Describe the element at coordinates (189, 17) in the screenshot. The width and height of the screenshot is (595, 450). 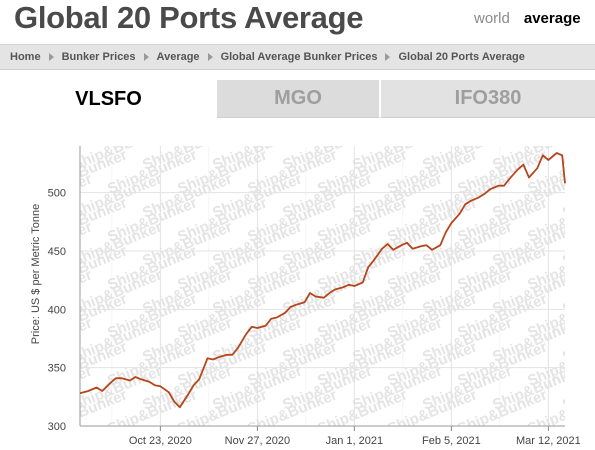
I see `page-title: Global 20 Ports Average` at that location.